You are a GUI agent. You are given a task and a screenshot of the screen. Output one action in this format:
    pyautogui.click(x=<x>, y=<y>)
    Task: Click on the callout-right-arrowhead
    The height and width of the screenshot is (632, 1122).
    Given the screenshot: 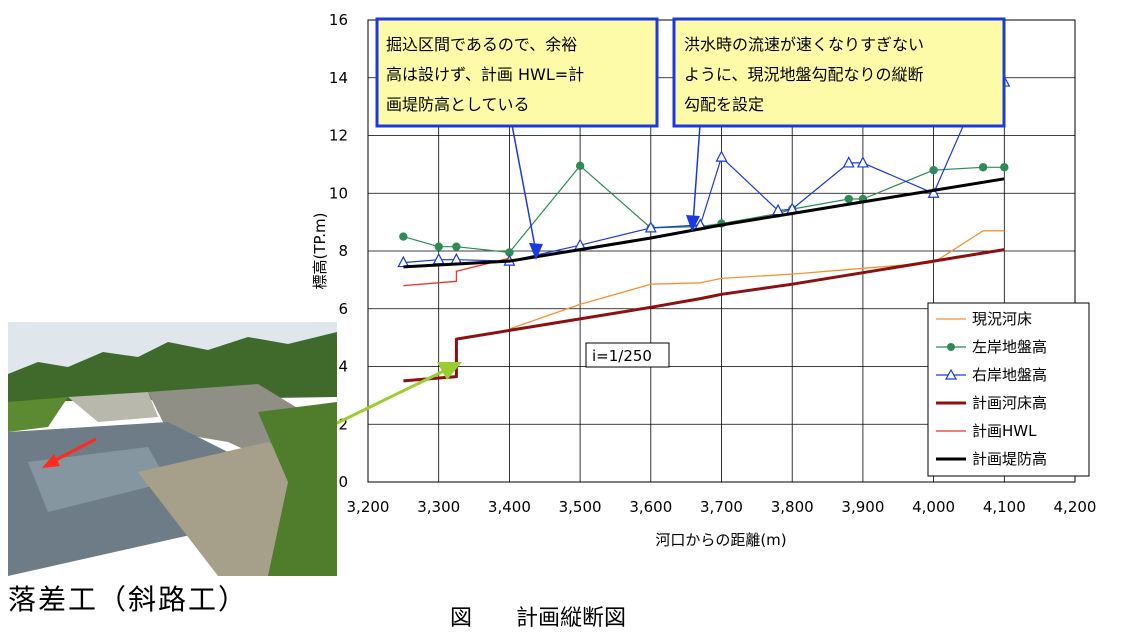 What is the action you would take?
    pyautogui.click(x=693, y=223)
    